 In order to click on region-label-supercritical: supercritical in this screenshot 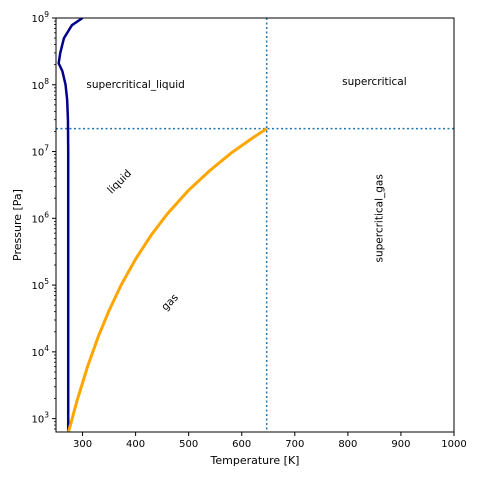, I will do `click(374, 82)`.